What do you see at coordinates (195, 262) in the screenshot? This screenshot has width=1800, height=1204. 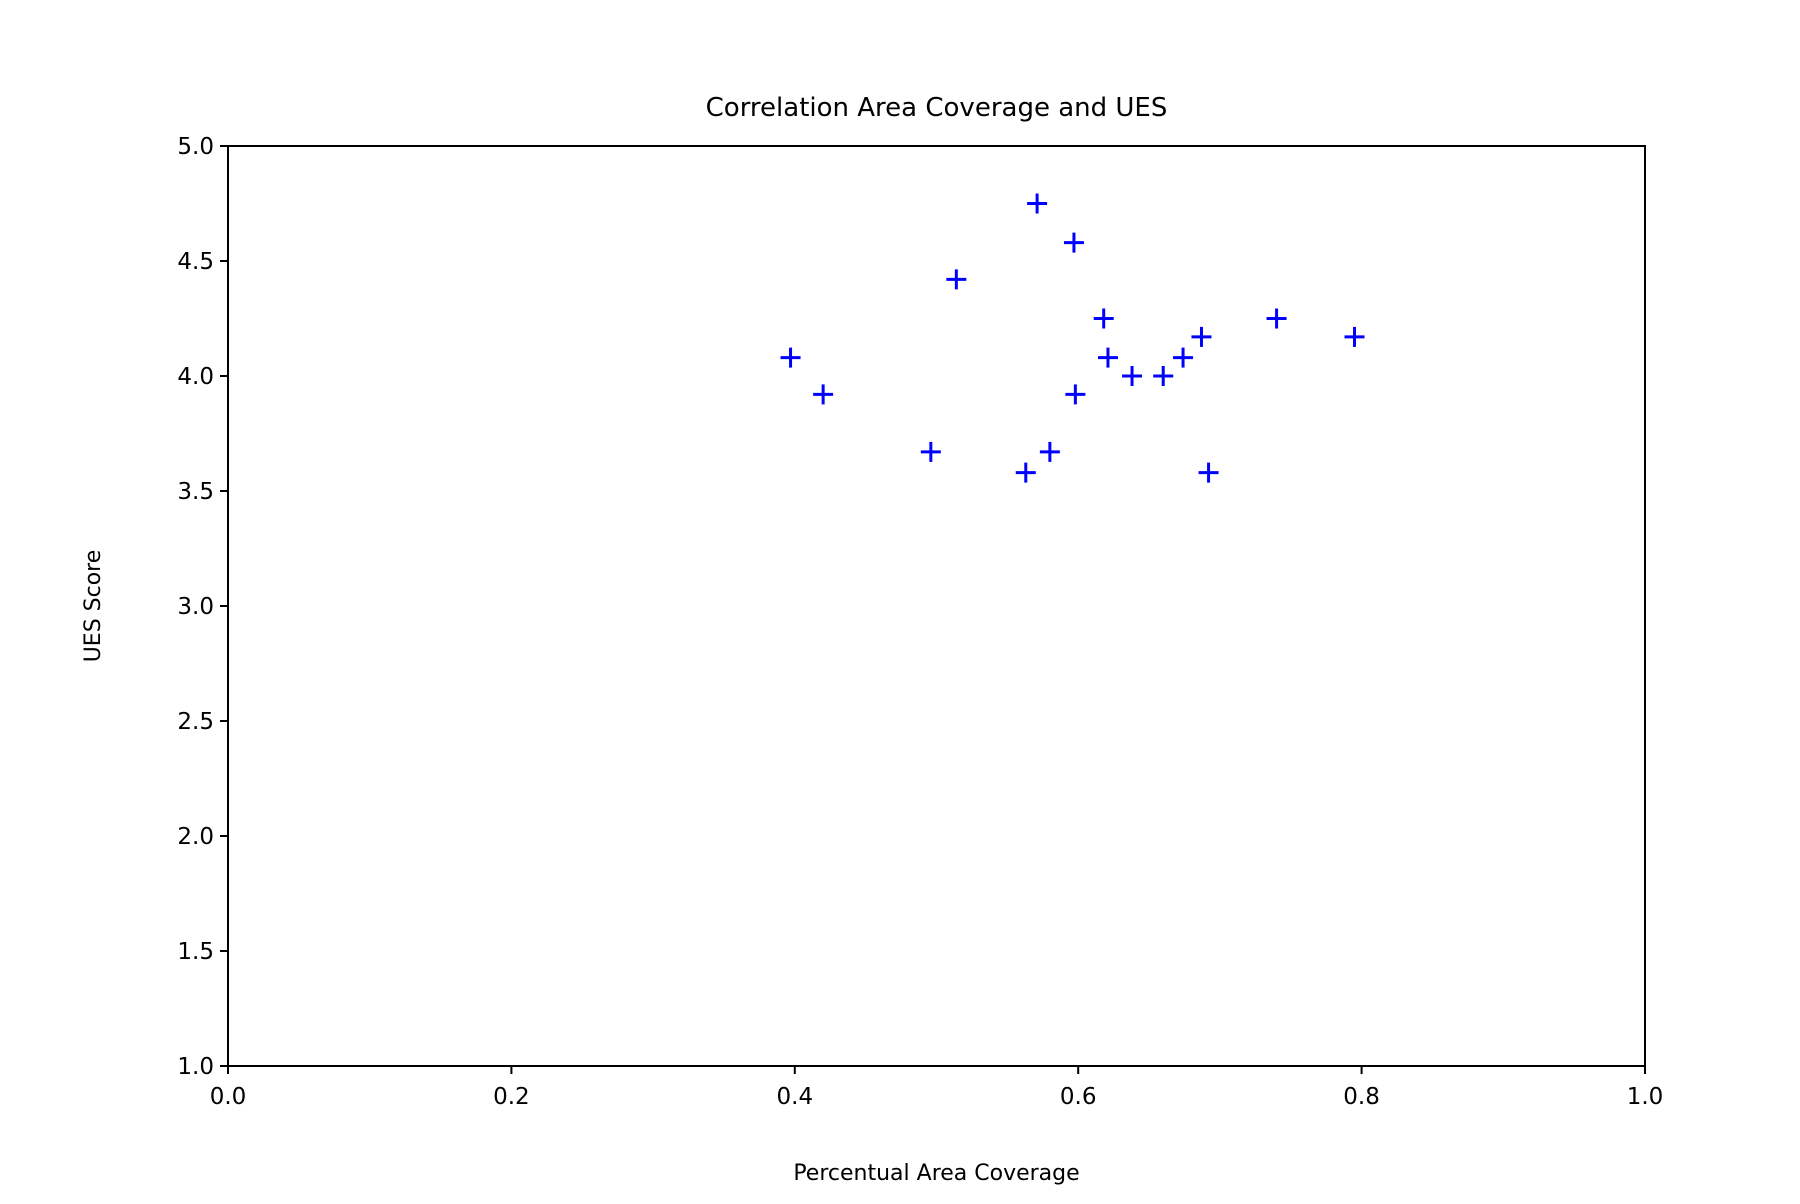 I see `y-tick-label: 4.5` at bounding box center [195, 262].